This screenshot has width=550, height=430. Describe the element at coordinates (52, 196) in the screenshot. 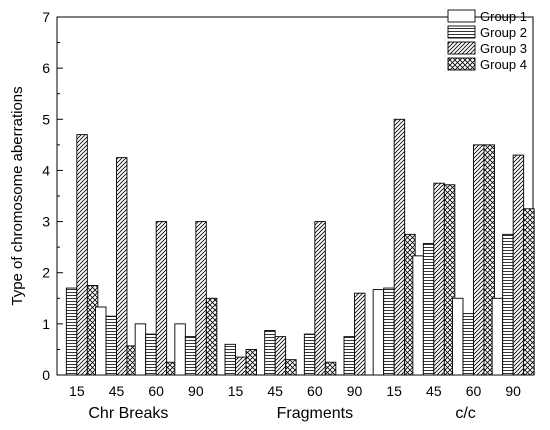

I see `y-axis: 0 1 2 3 4 5 6 7` at that location.